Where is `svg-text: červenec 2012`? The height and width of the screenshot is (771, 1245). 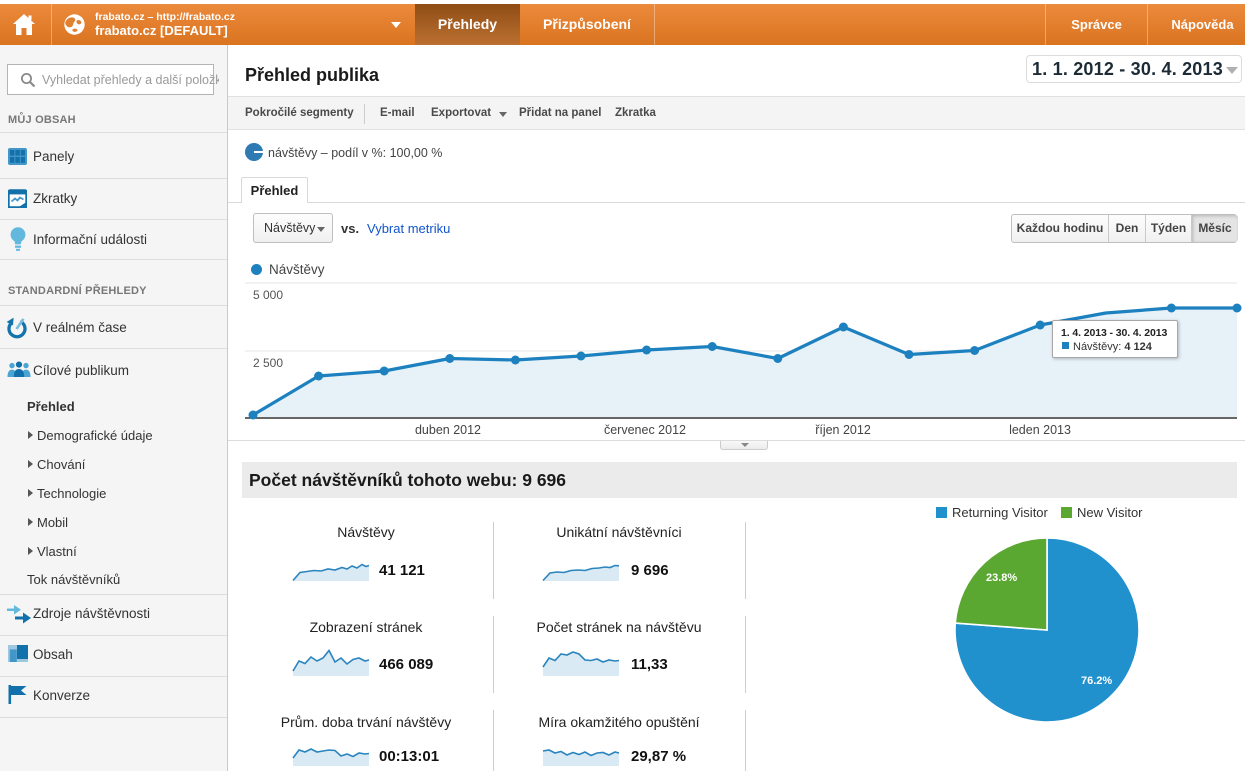 svg-text: červenec 2012 is located at coordinates (645, 430).